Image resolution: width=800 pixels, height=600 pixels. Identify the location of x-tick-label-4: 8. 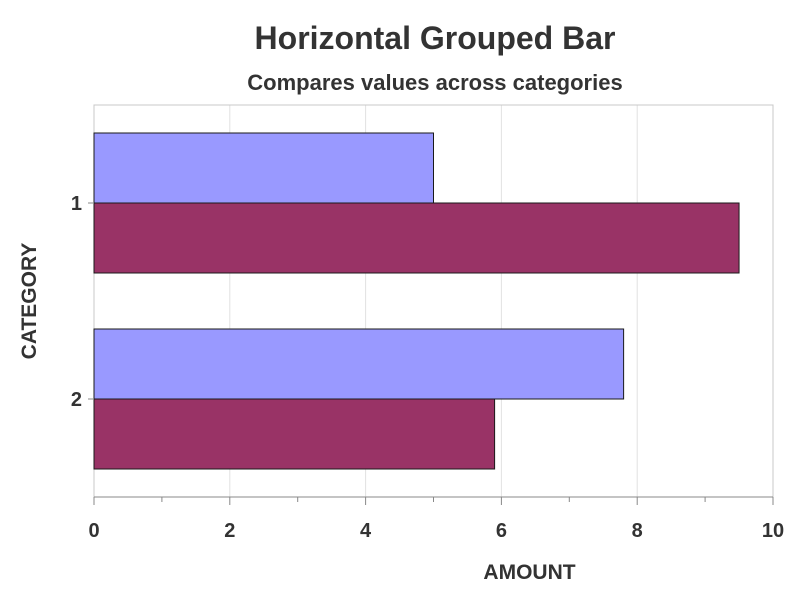
(637, 531).